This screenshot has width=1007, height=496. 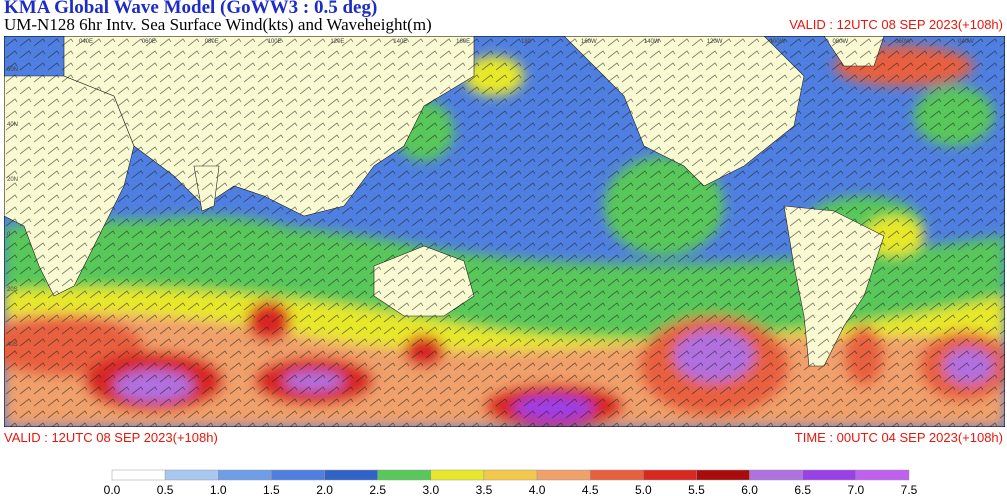 I want to click on legend-tick-label: 3.0, so click(x=430, y=489).